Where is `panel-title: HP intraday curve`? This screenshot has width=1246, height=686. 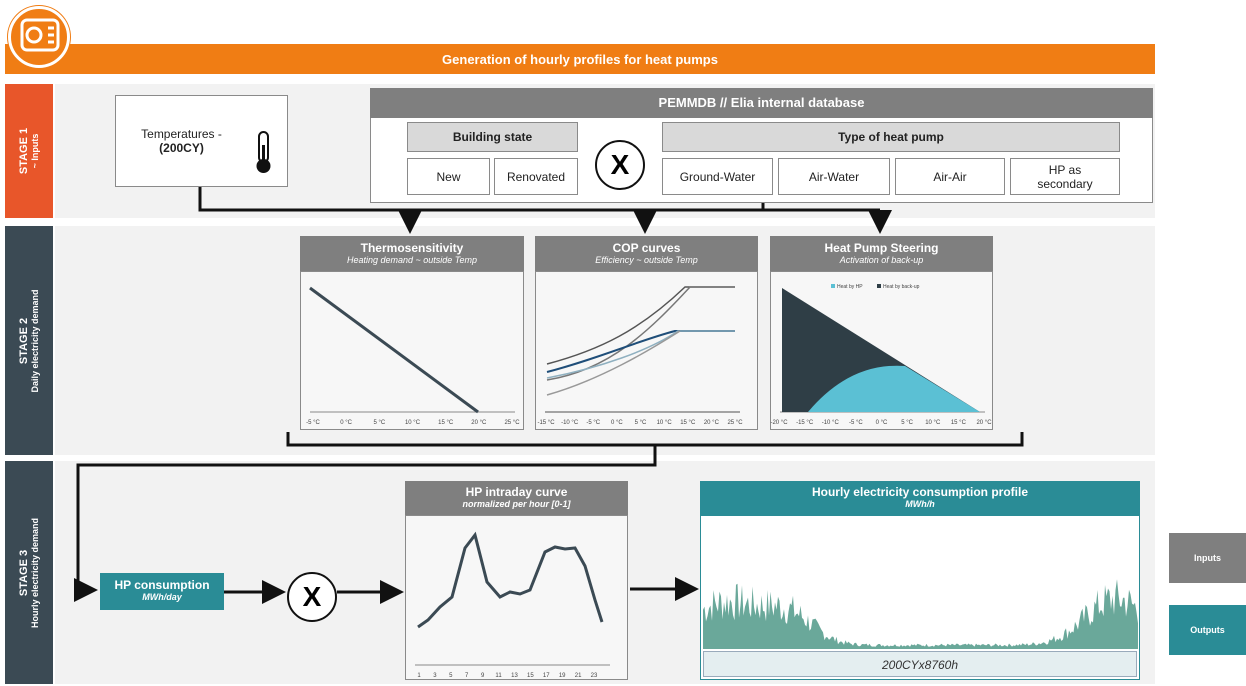 panel-title: HP intraday curve is located at coordinates (516, 492).